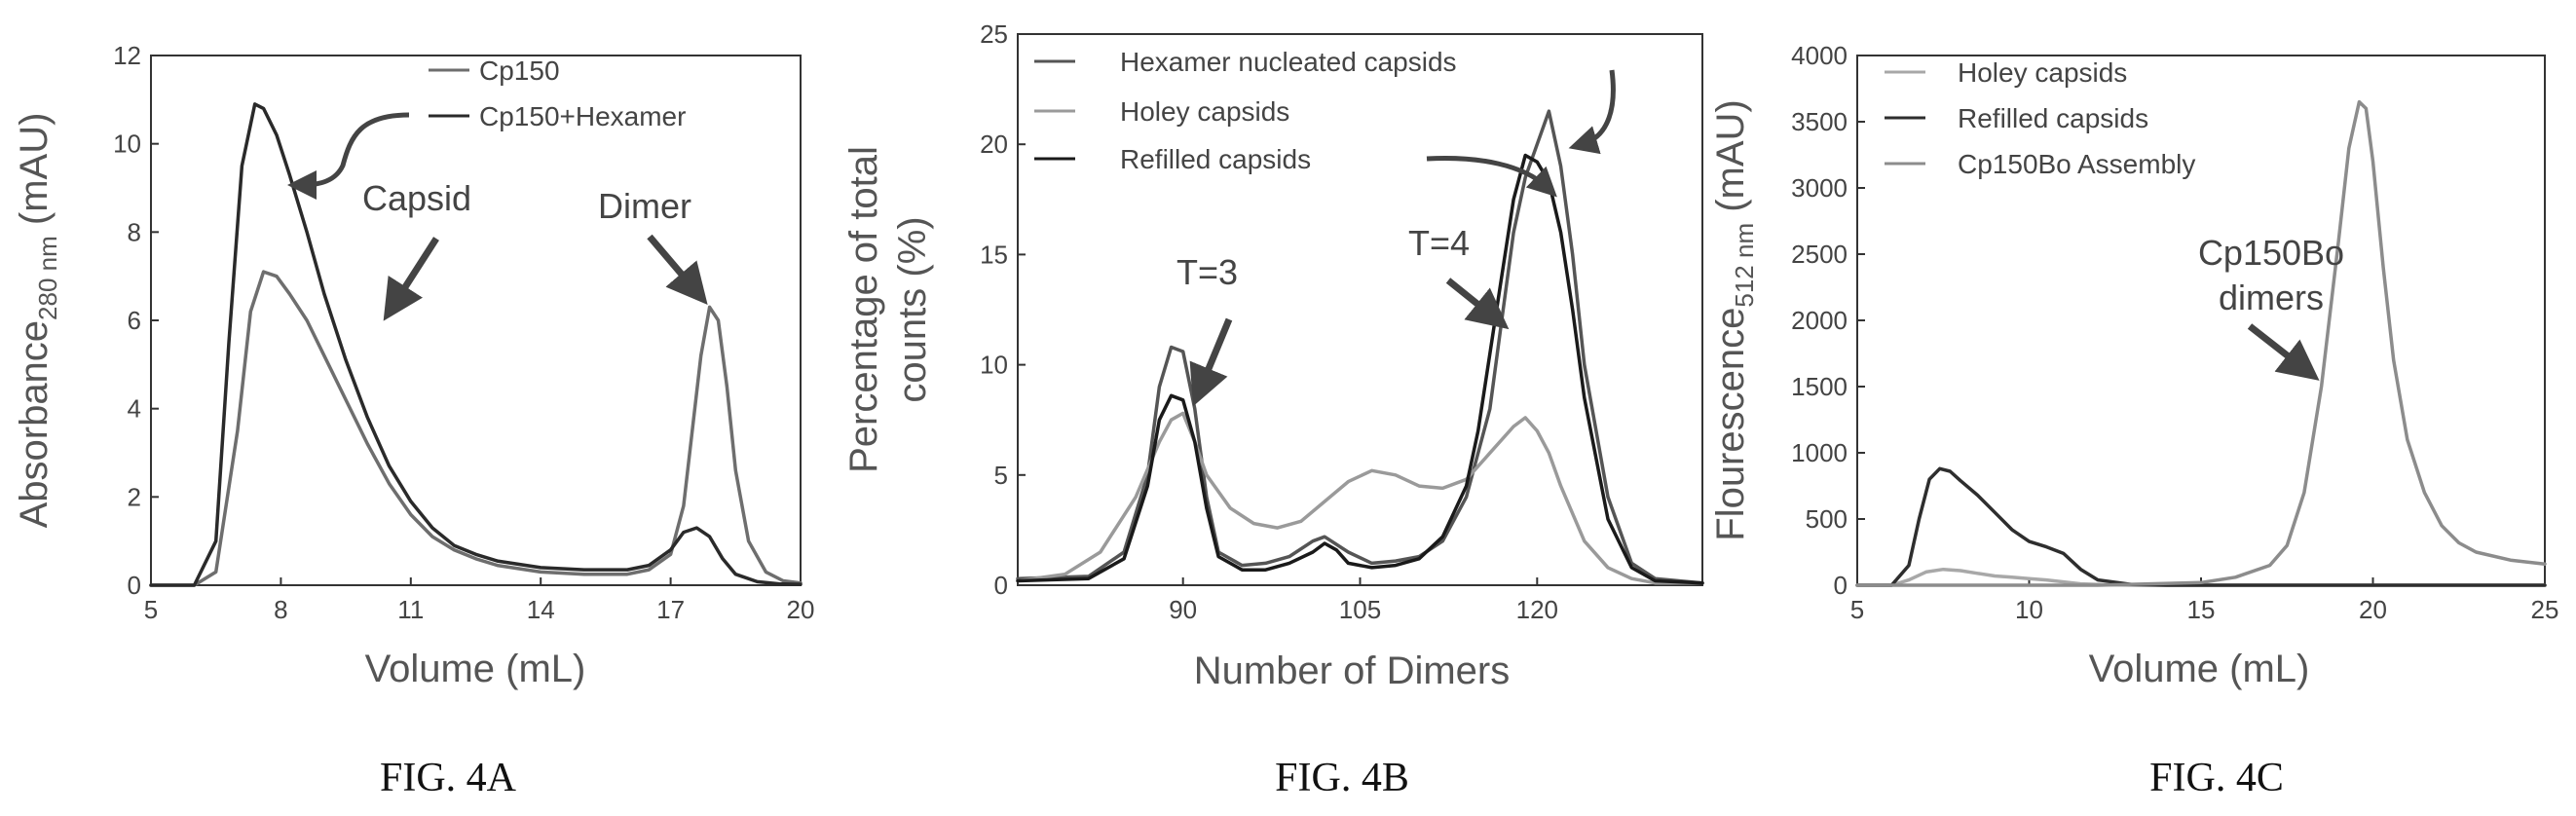  I want to click on chart-4b-annotation-t4: T=4, so click(1439, 243).